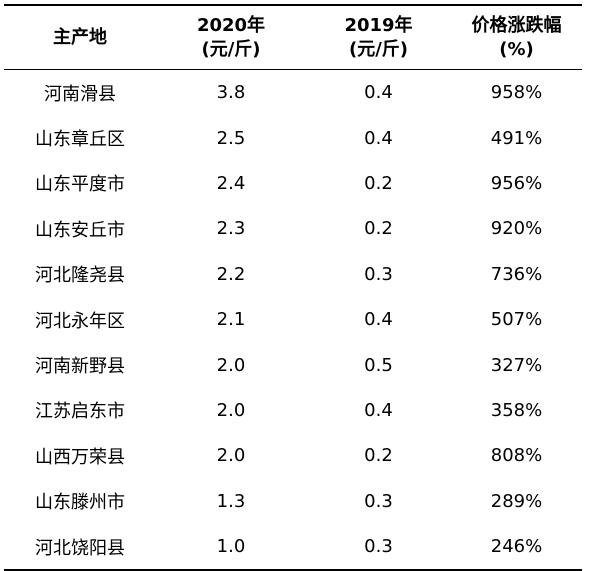 The width and height of the screenshot is (589, 571). Describe the element at coordinates (516, 138) in the screenshot. I see `change-cell: 491%` at that location.